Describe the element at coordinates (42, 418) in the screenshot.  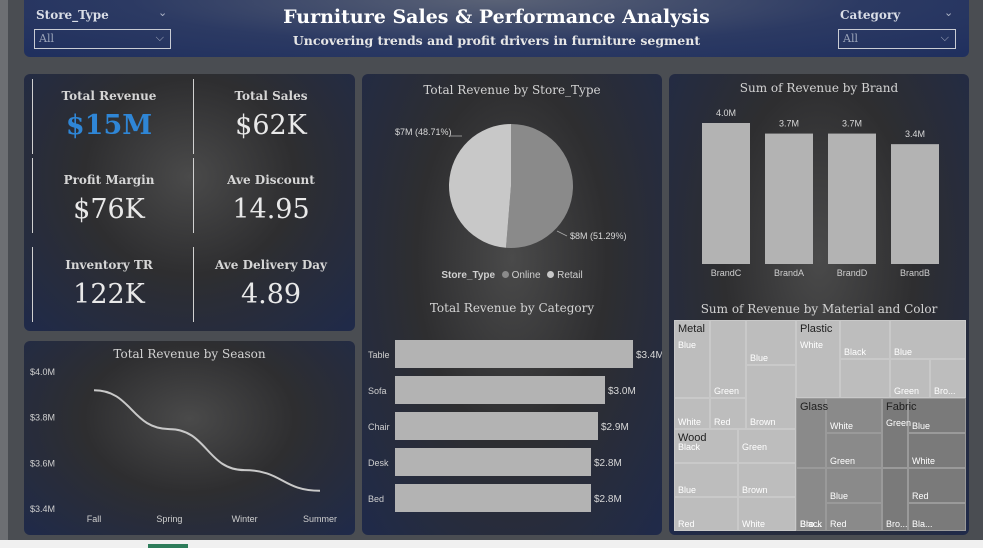
I see `y-tick-label: $3.8M` at that location.